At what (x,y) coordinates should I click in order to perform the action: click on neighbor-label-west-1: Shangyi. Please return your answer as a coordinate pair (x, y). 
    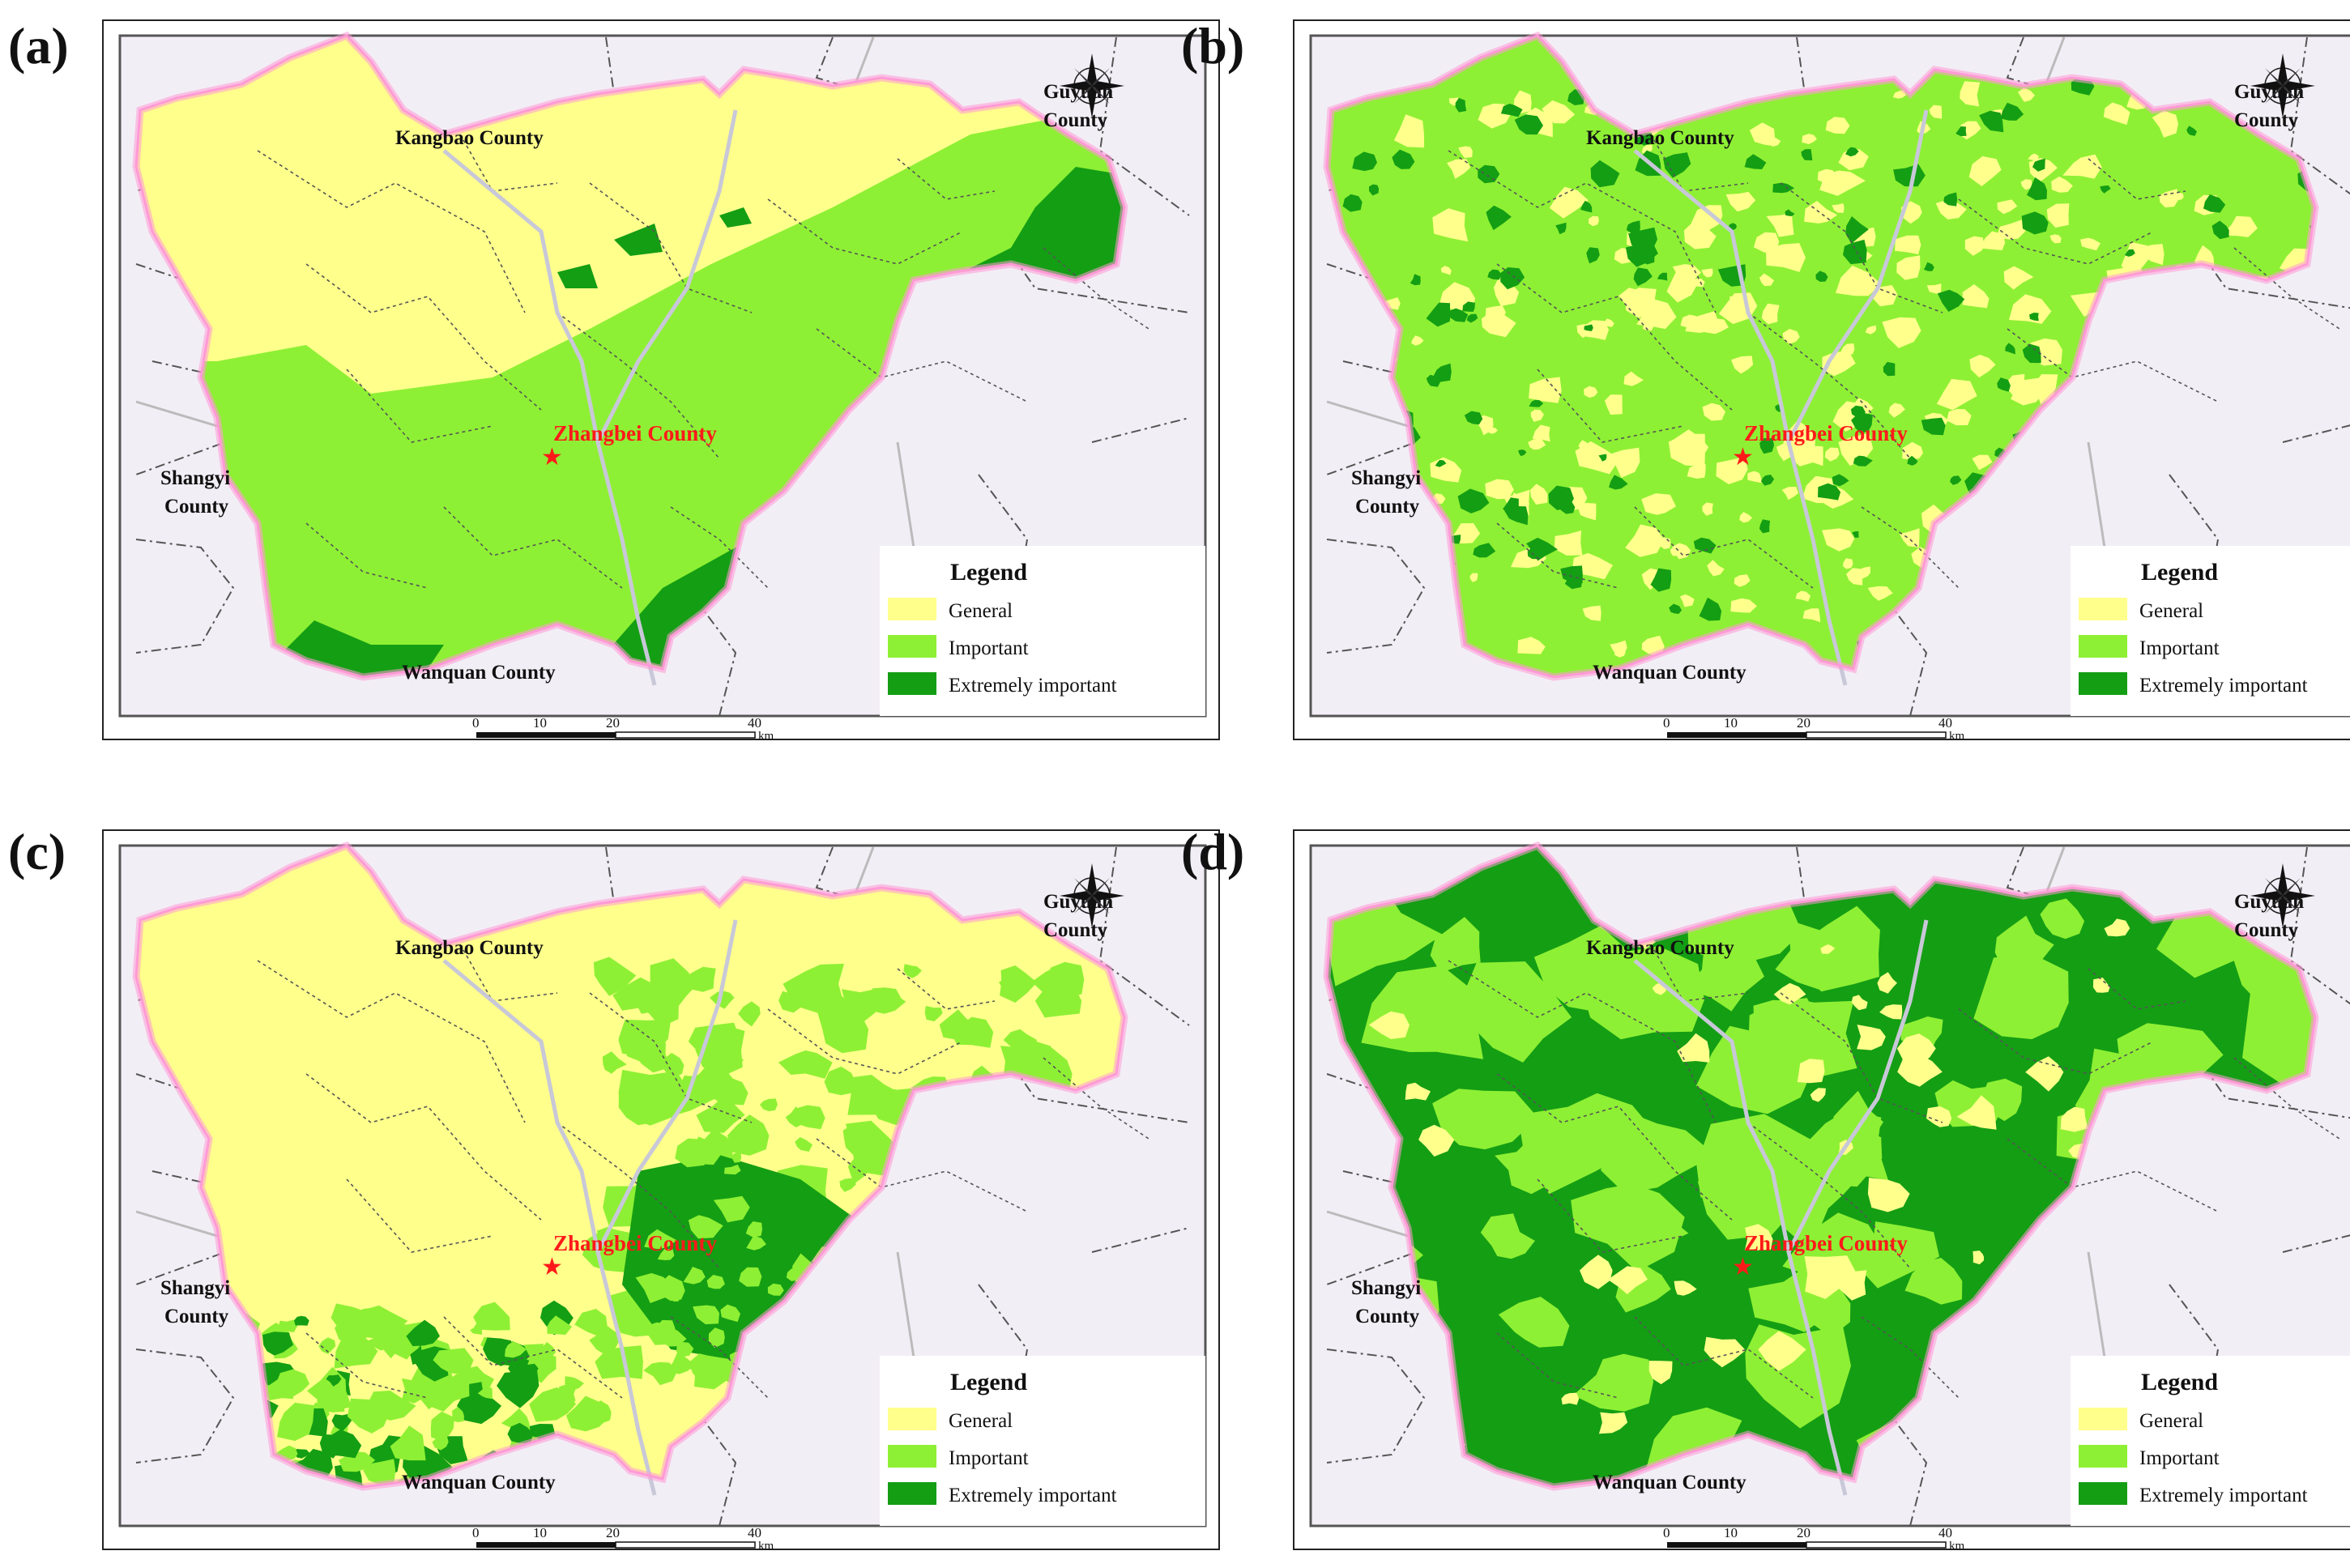
    Looking at the image, I should click on (1386, 478).